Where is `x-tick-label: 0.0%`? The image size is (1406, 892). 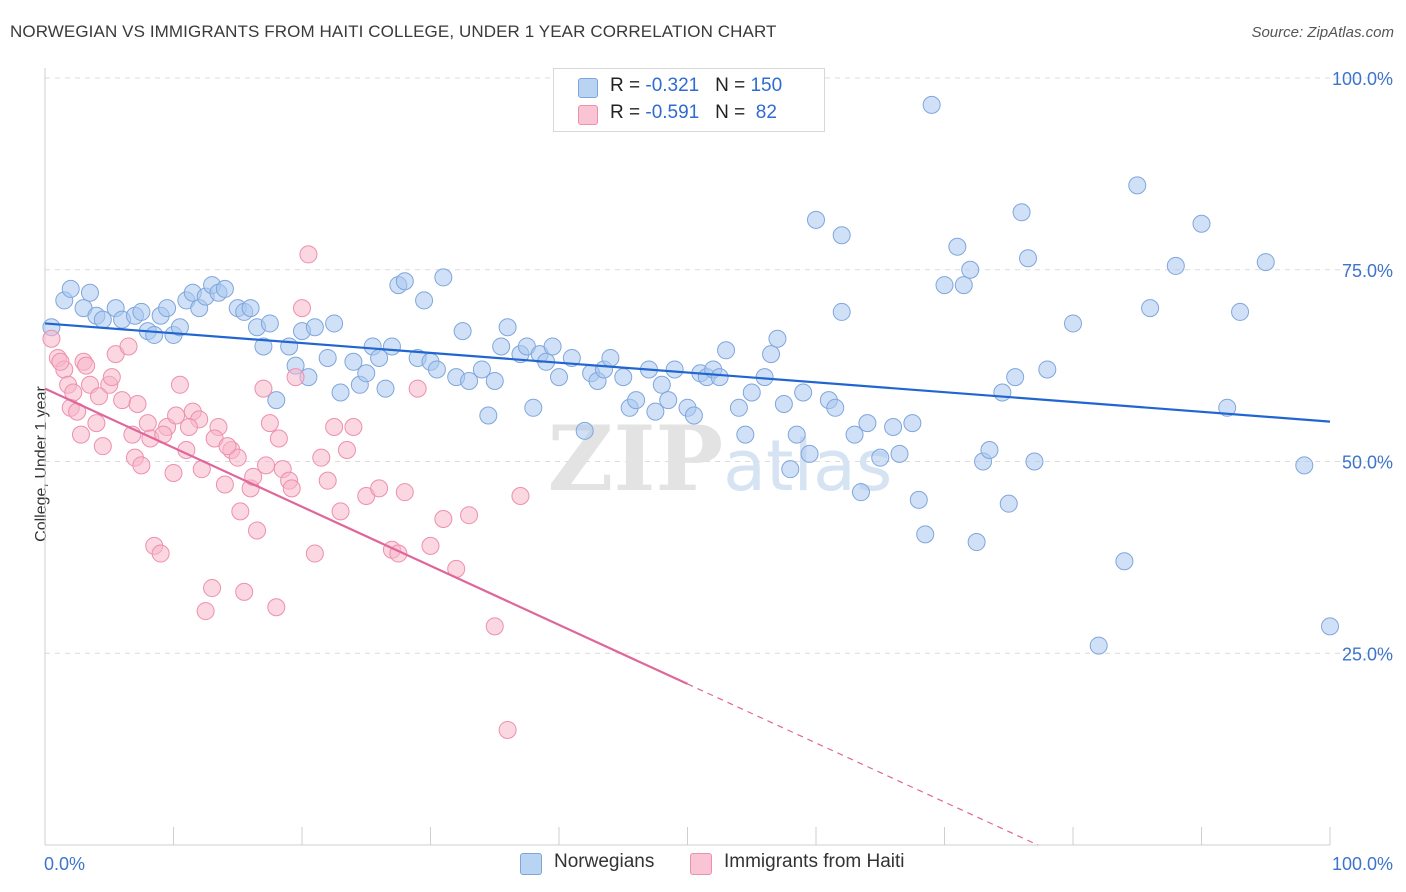
x-tick-label: 0.0% is located at coordinates (64, 864).